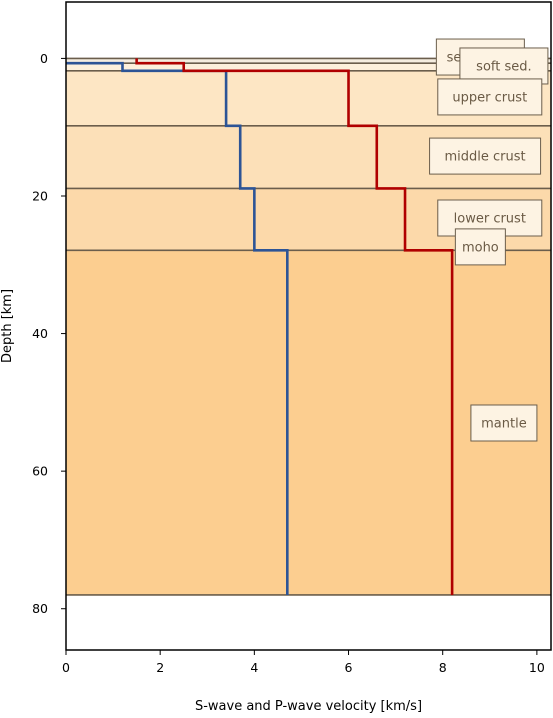 The width and height of the screenshot is (553, 718). What do you see at coordinates (7, 326) in the screenshot?
I see `y-axis-label: Depth [km]` at bounding box center [7, 326].